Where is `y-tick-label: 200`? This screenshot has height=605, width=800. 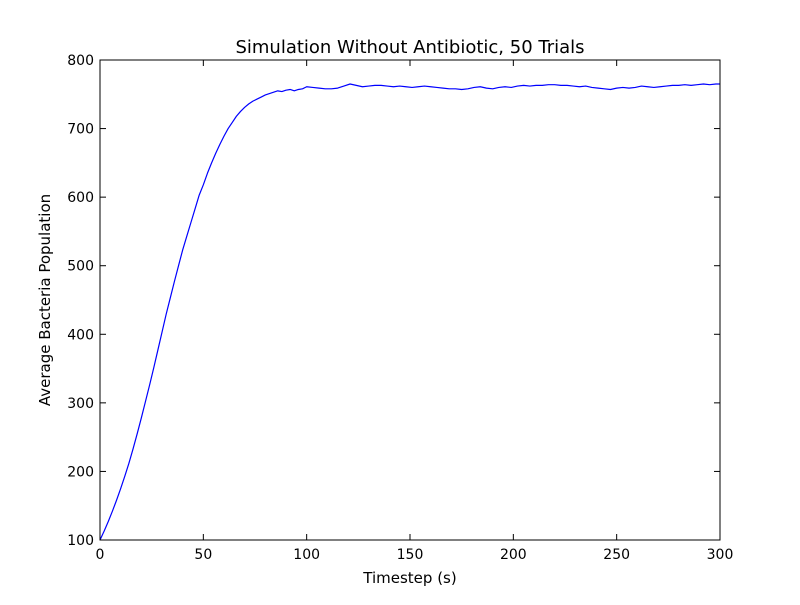 y-tick-label: 200 is located at coordinates (80, 472).